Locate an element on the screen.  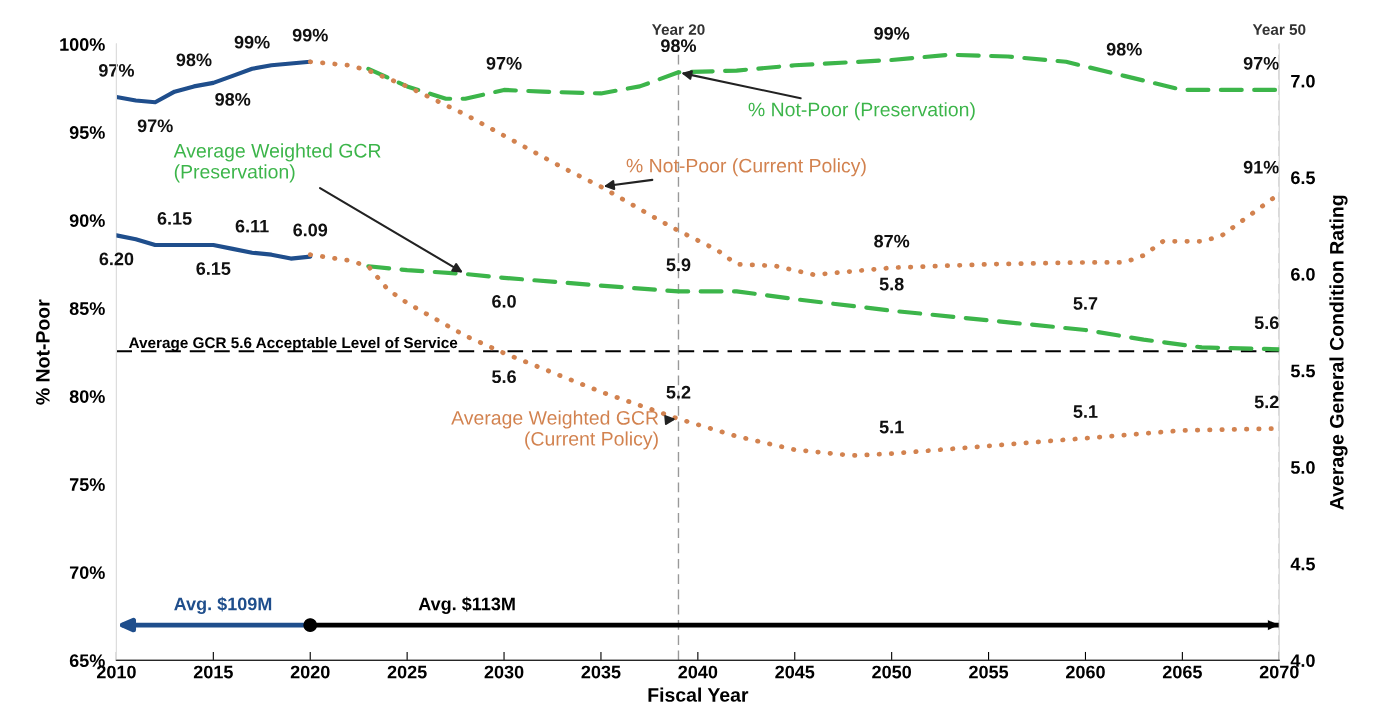
x-tick-label: 2065 is located at coordinates (1182, 672).